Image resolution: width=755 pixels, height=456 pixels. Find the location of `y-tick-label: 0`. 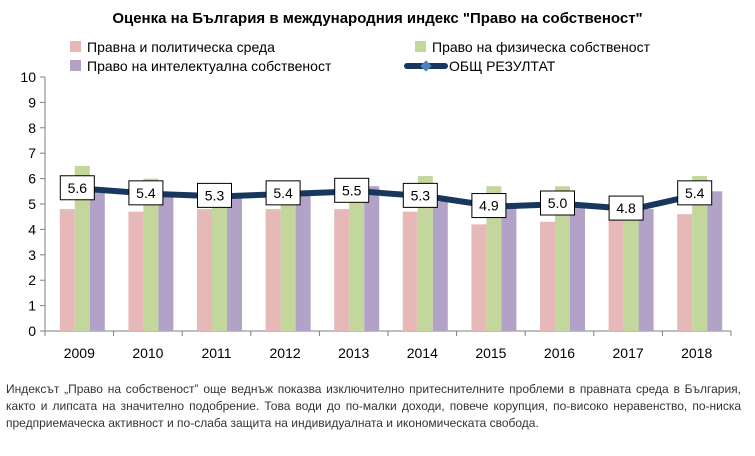

y-tick-label: 0 is located at coordinates (32, 331).